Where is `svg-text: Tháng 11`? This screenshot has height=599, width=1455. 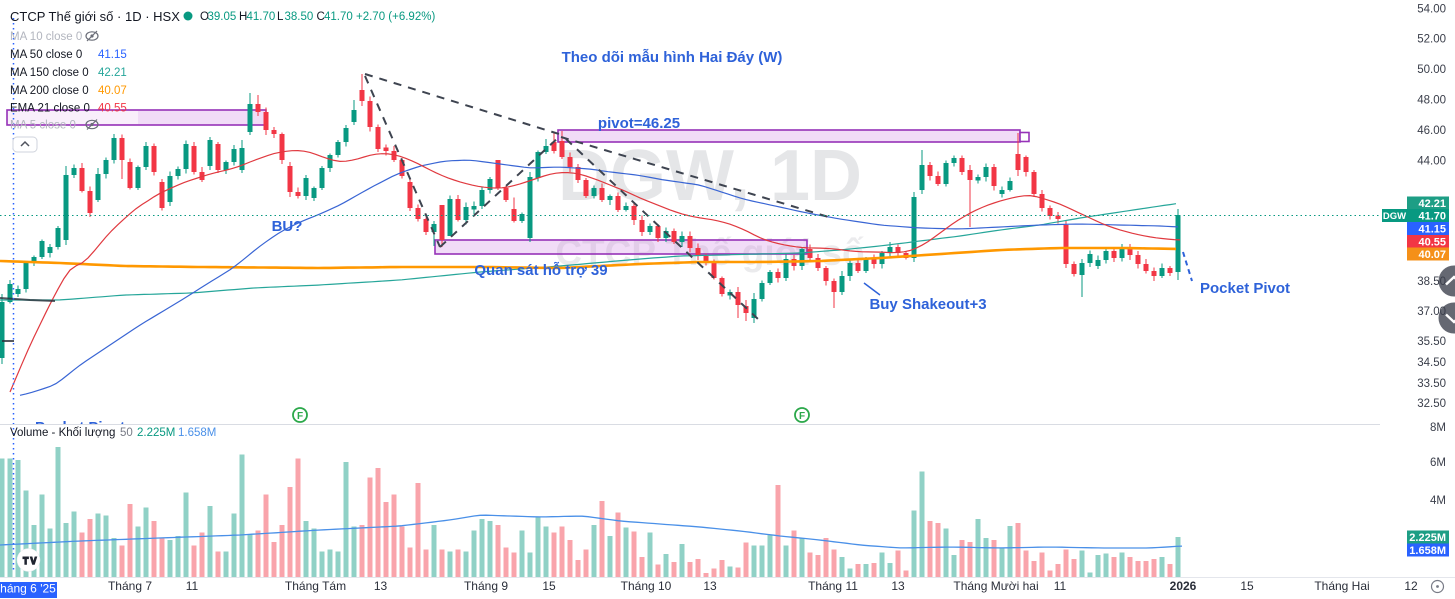
svg-text: Tháng 11 is located at coordinates (833, 586).